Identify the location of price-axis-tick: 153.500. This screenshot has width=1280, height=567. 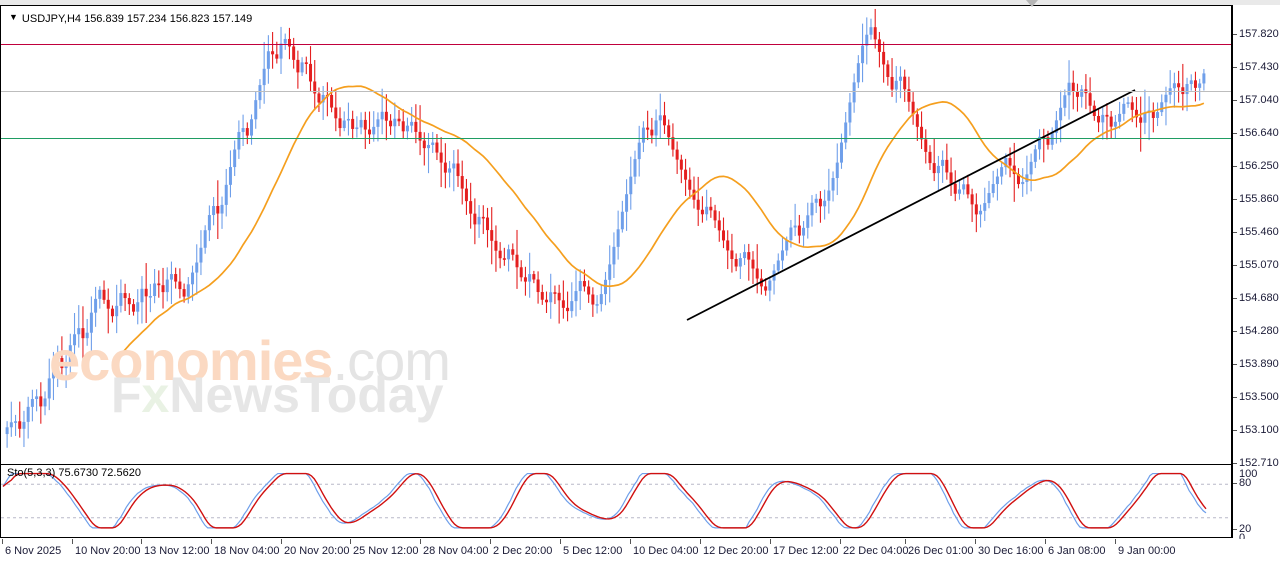
(1256, 397).